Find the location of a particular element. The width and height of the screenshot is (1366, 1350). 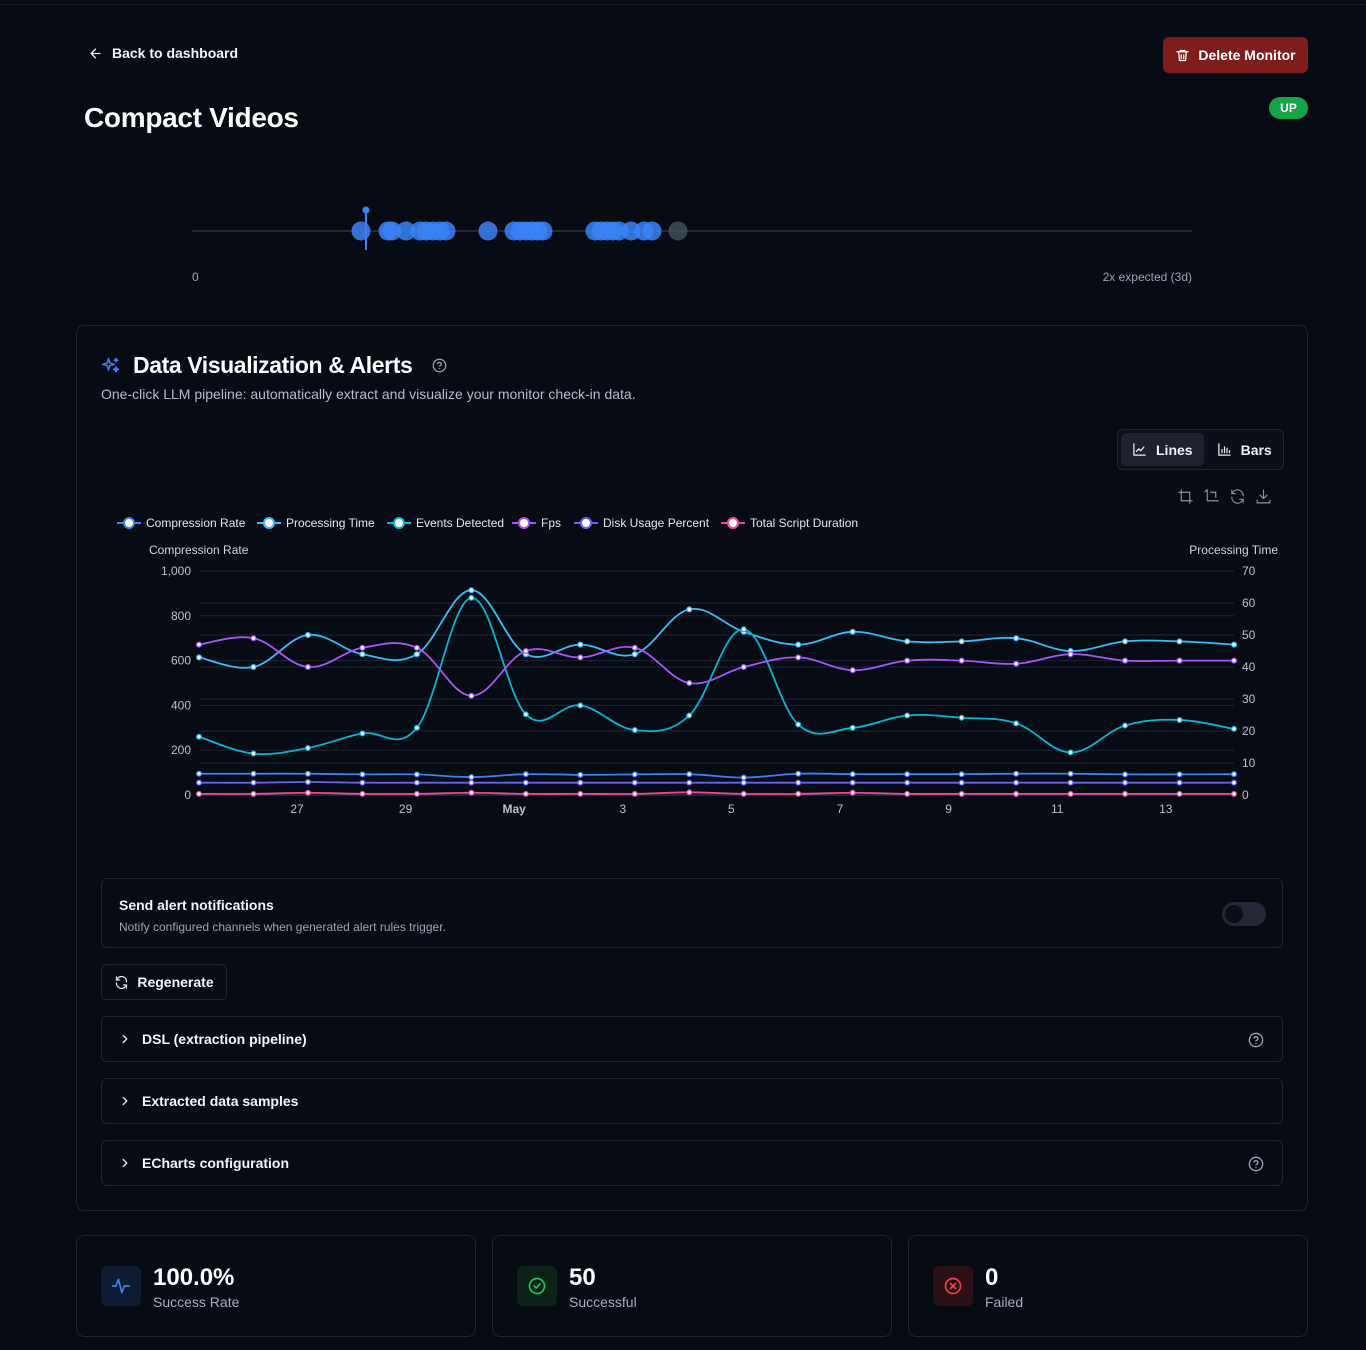

delete-monitor-button: Delete Monitor is located at coordinates (1235, 55).